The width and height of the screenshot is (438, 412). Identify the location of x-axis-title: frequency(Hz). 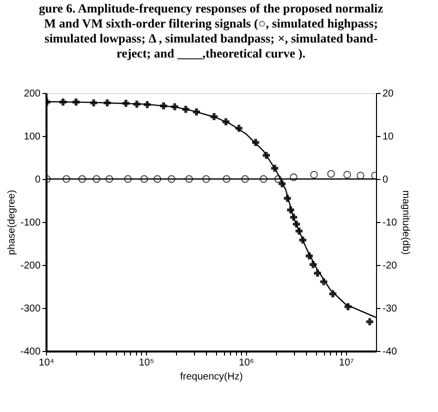
(211, 377).